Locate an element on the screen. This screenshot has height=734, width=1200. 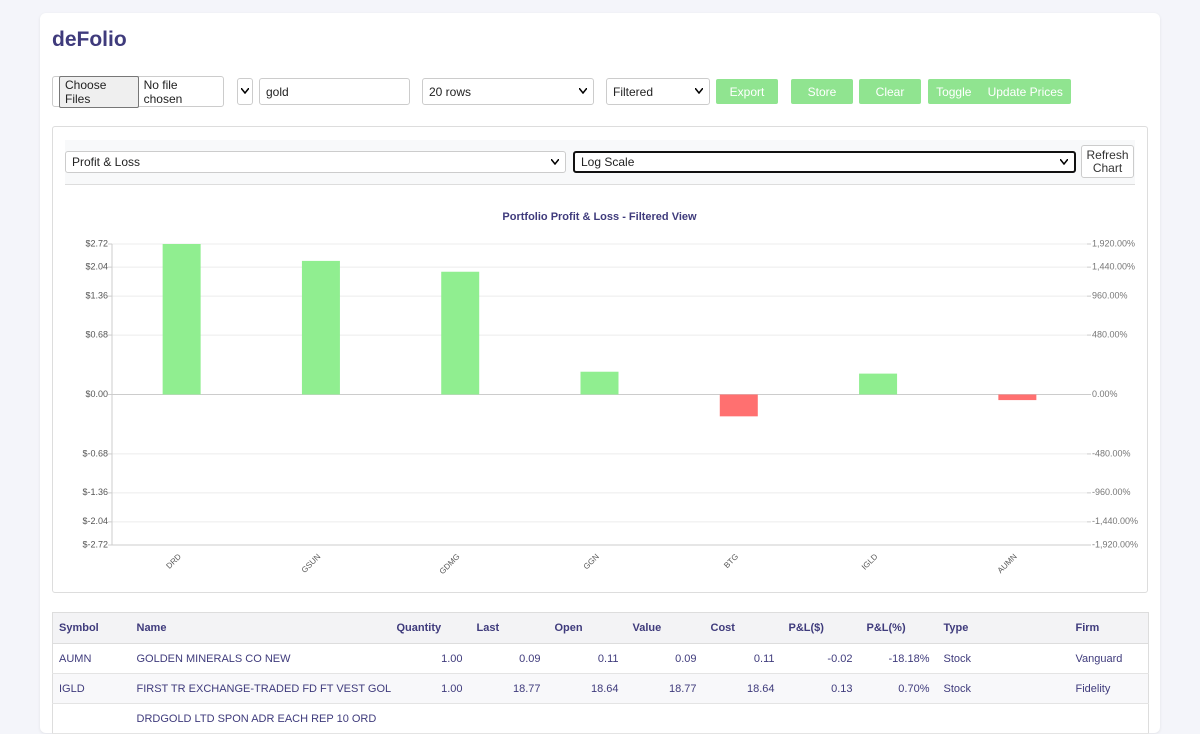
file-input: Choose Files No file chosen is located at coordinates (138, 91).